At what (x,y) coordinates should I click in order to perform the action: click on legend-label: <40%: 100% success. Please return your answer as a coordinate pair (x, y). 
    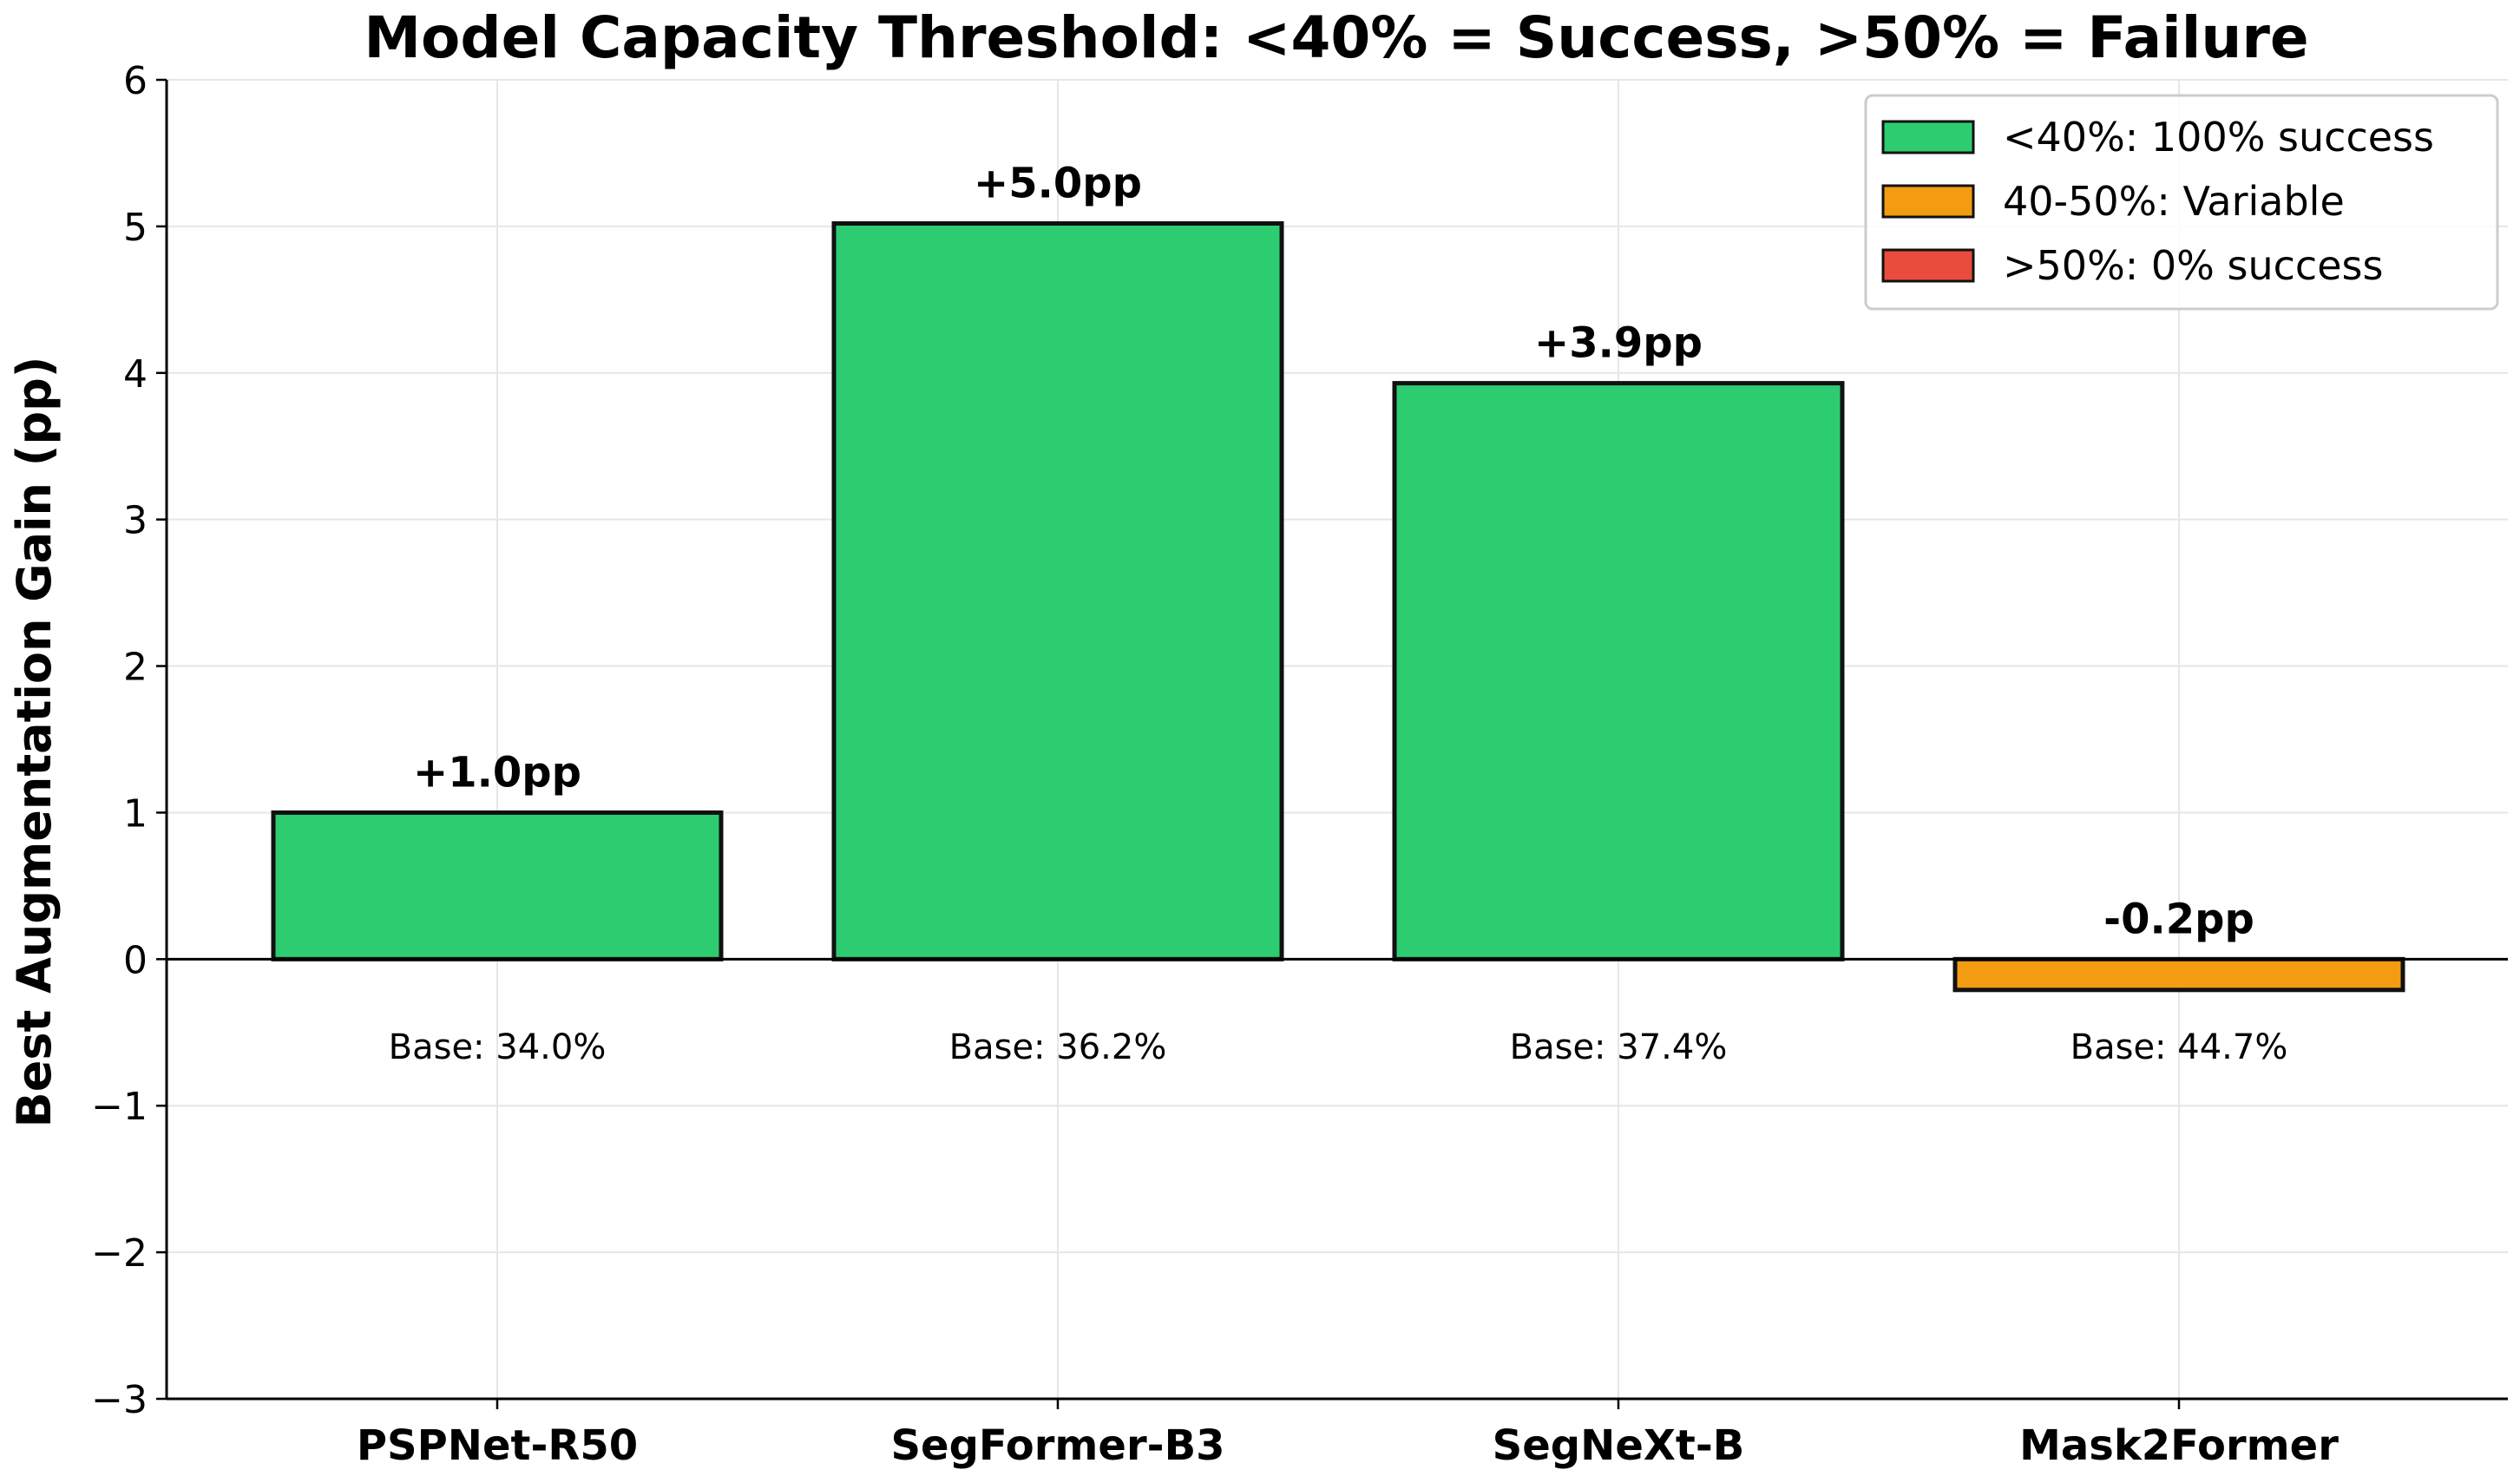
    Looking at the image, I should click on (2218, 137).